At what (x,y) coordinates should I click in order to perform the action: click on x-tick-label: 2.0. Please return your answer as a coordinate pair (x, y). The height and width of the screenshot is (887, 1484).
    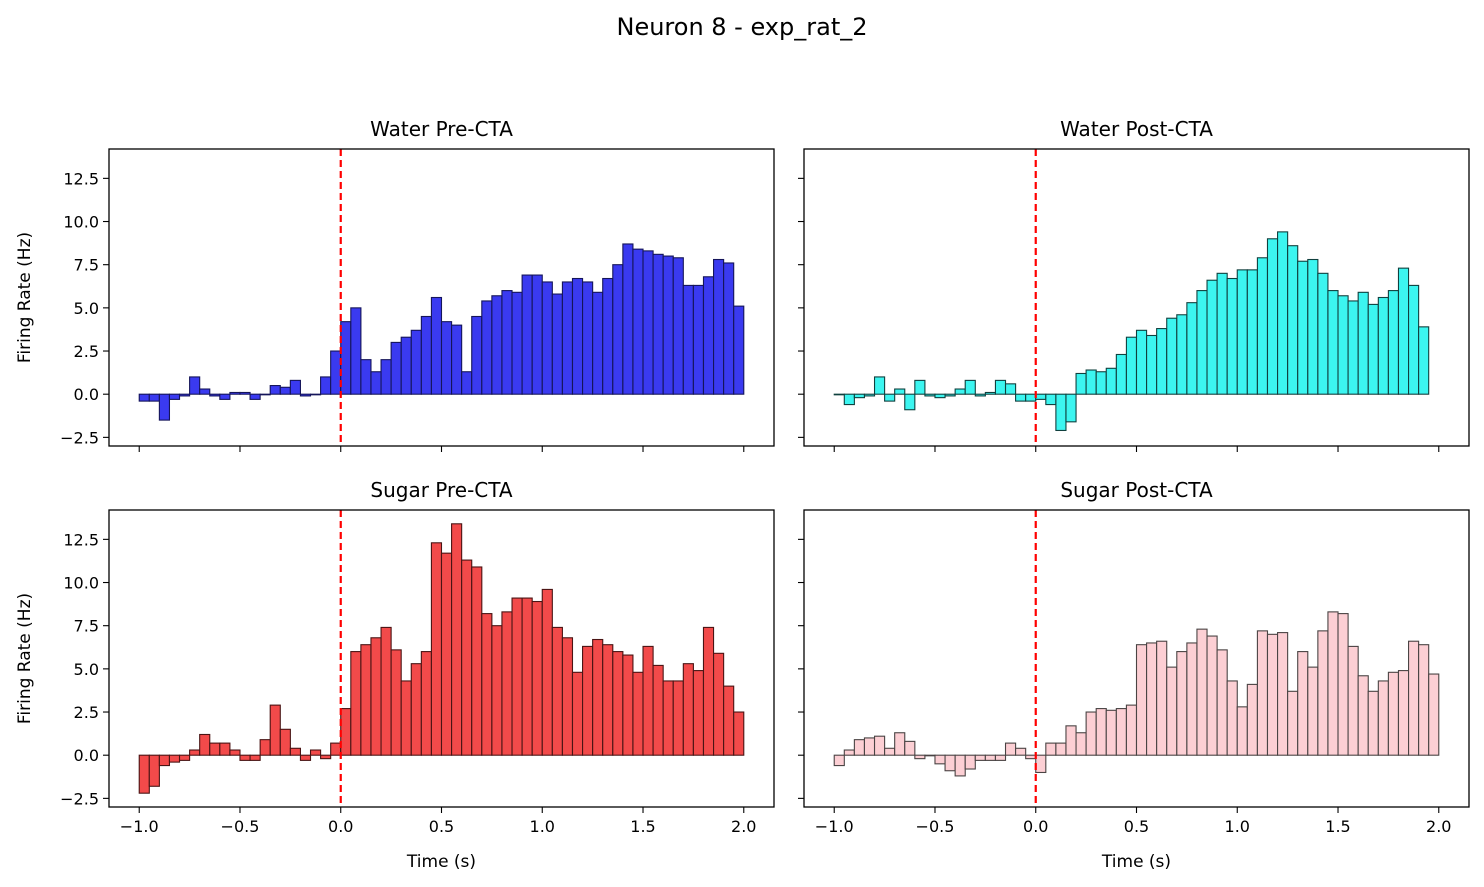
    Looking at the image, I should click on (743, 826).